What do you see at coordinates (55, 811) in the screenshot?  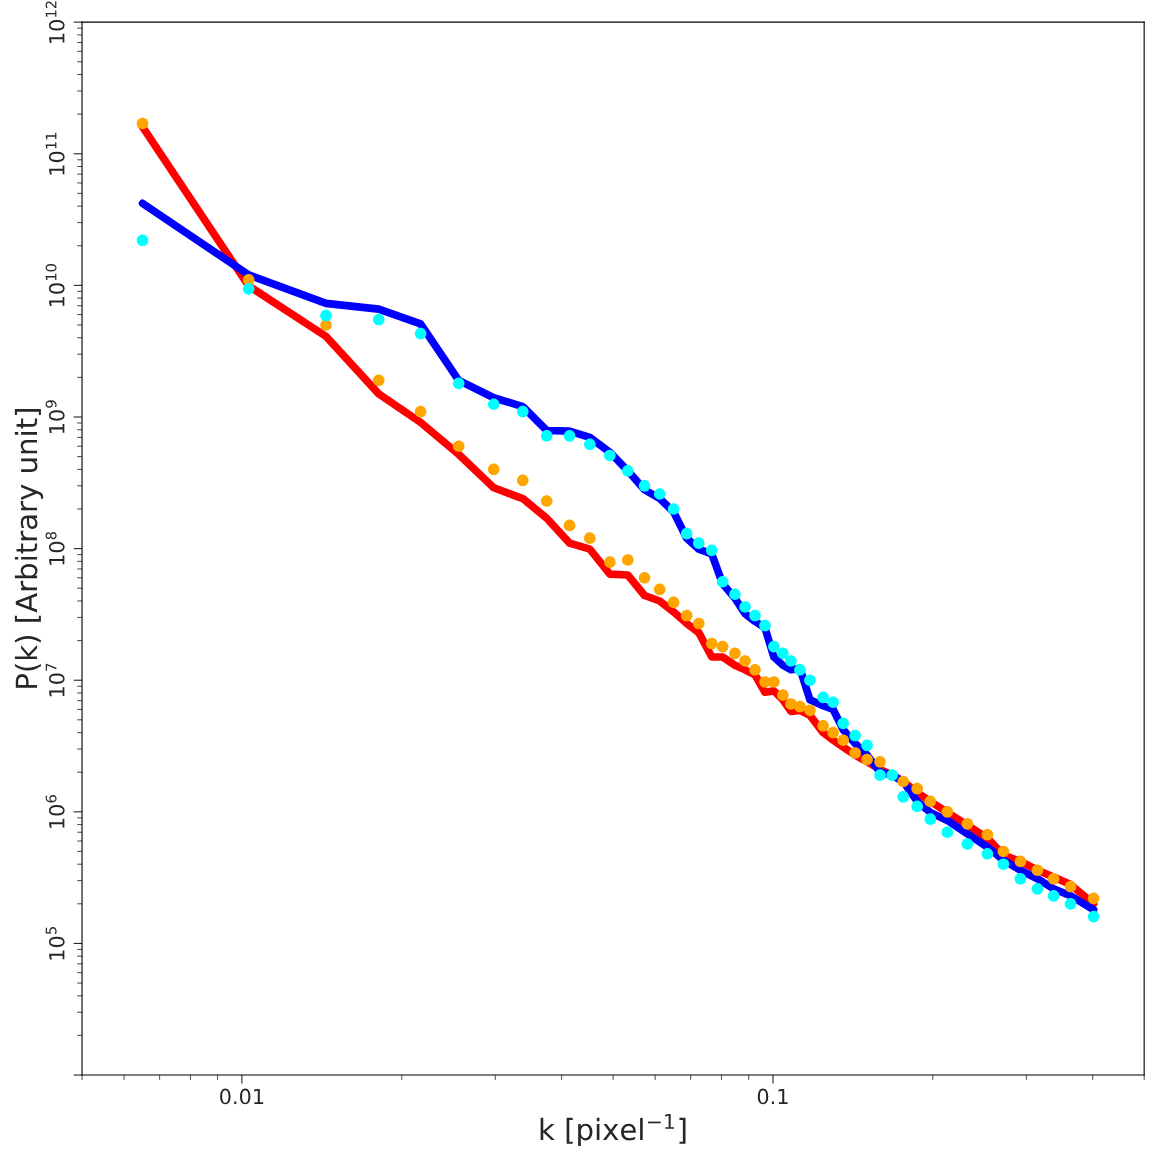 I see `y-tick-label: 10$^{6}$` at bounding box center [55, 811].